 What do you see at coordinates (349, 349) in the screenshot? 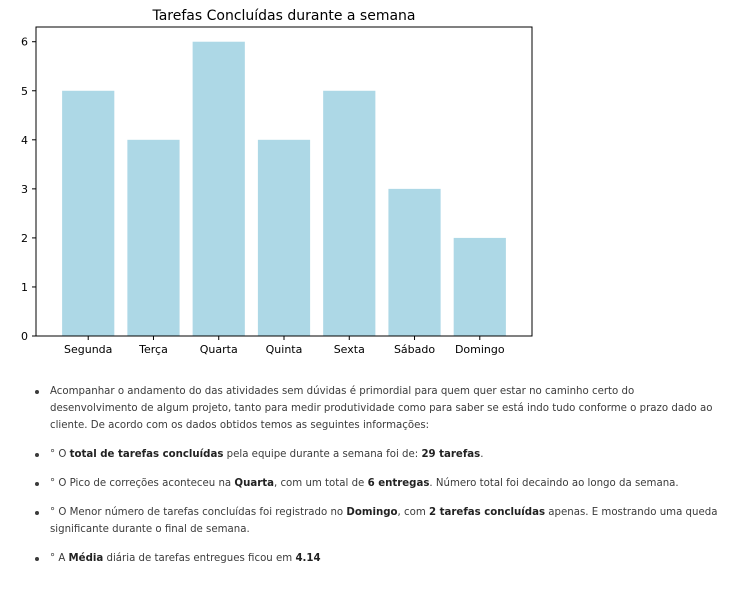
I see `x-tick-label: Sexta` at bounding box center [349, 349].